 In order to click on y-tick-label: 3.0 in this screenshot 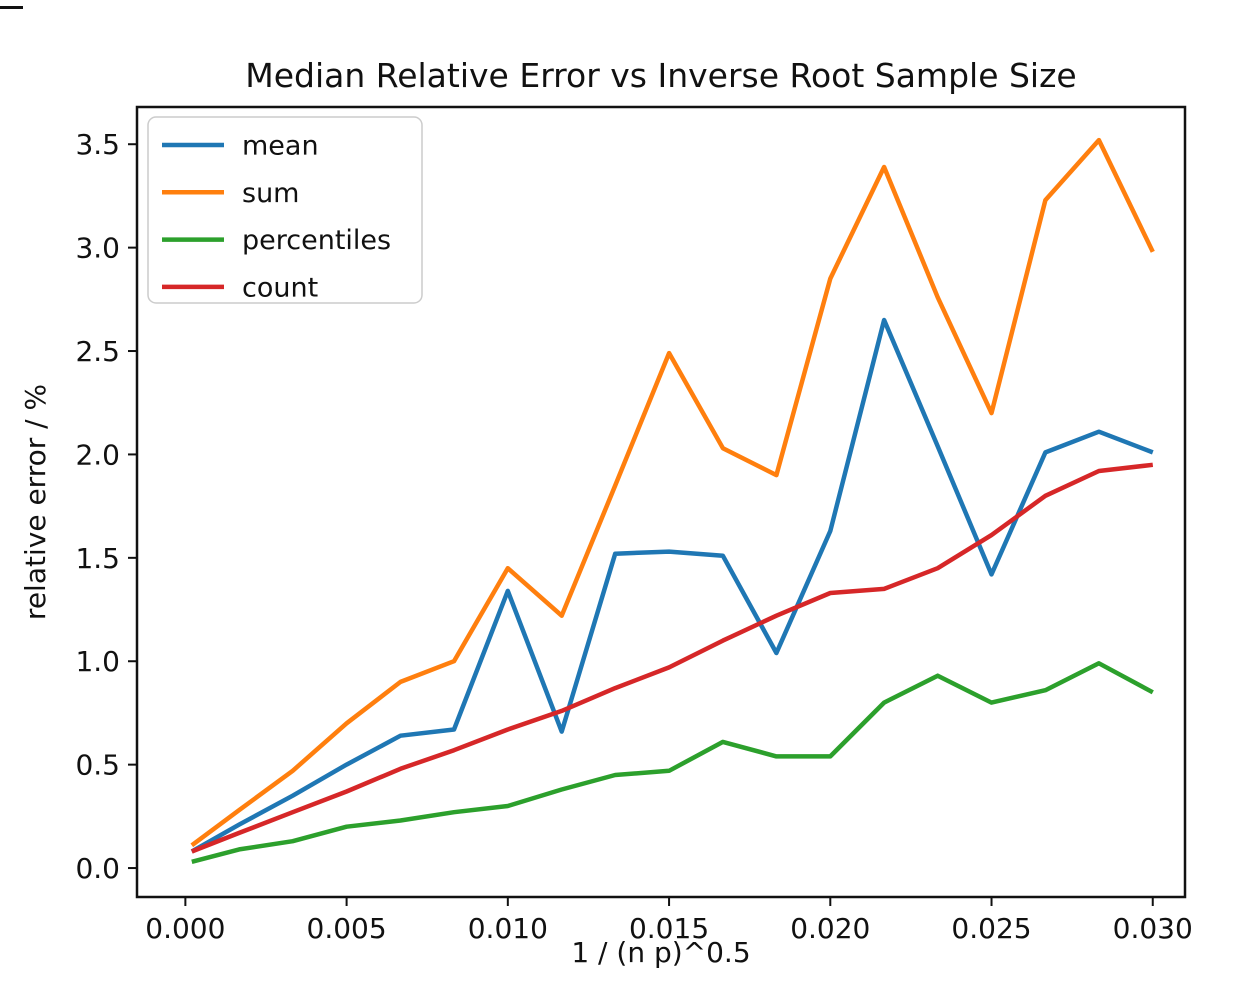, I will do `click(97, 248)`.